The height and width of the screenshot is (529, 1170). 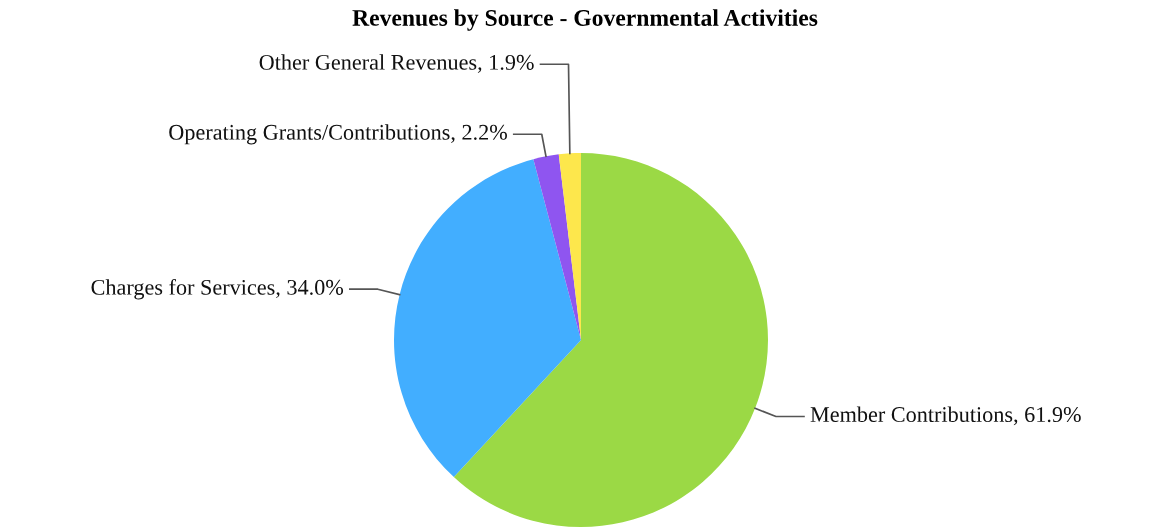 I want to click on slice-label: Operating Grants/Contributions, 2.2%, so click(x=338, y=134).